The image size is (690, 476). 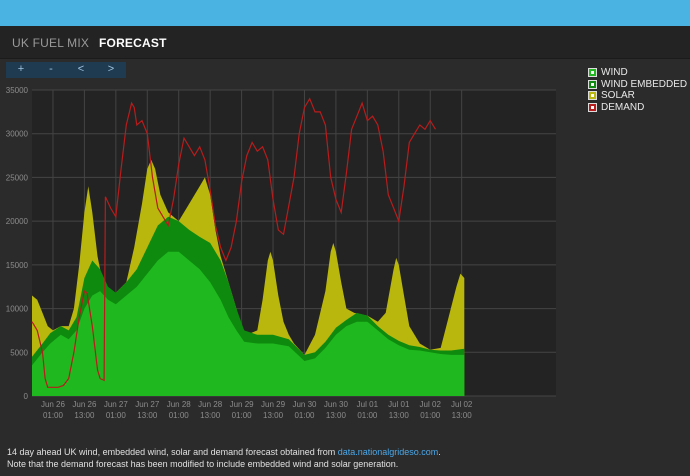 What do you see at coordinates (592, 84) in the screenshot?
I see `legend-swatch-wind-embedded` at bounding box center [592, 84].